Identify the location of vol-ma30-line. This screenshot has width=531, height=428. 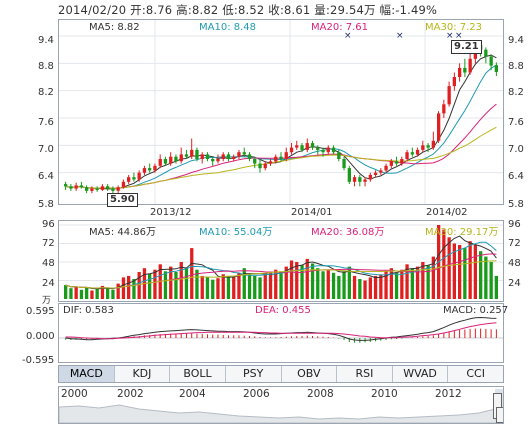
(281, 274).